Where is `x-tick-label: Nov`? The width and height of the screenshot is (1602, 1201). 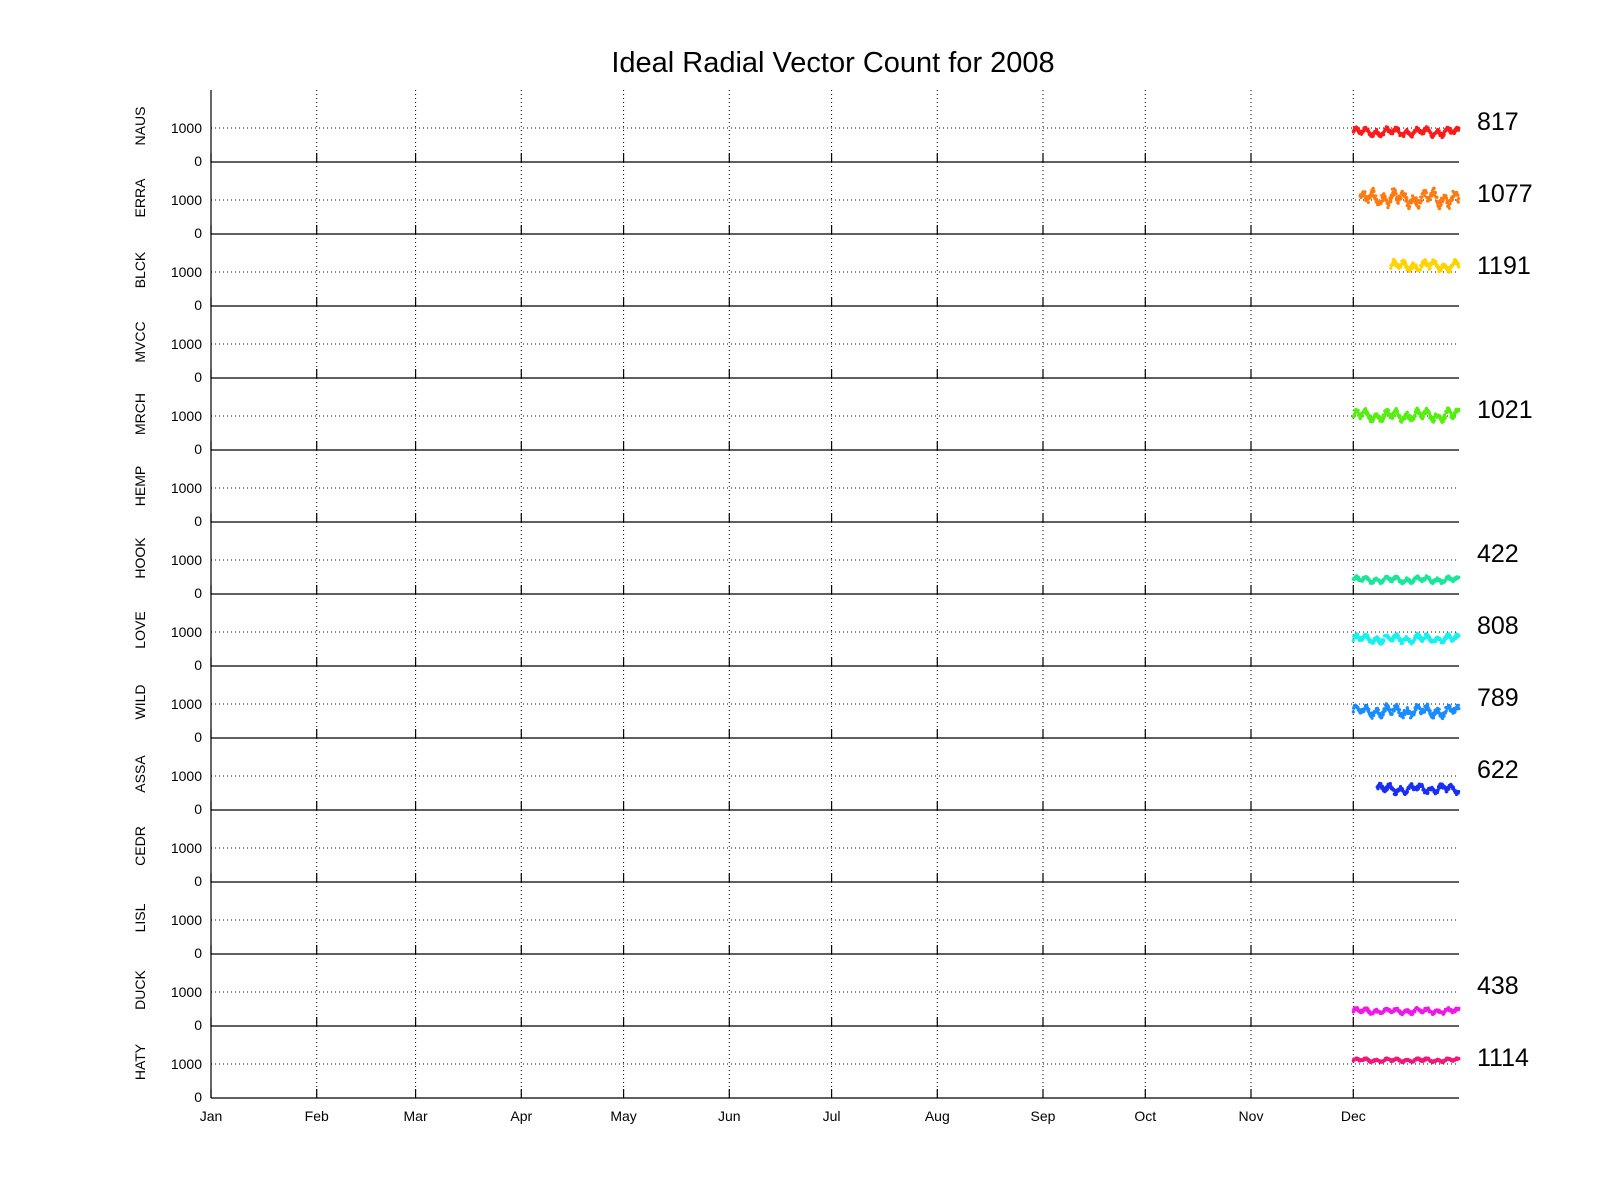
x-tick-label: Nov is located at coordinates (1251, 1116).